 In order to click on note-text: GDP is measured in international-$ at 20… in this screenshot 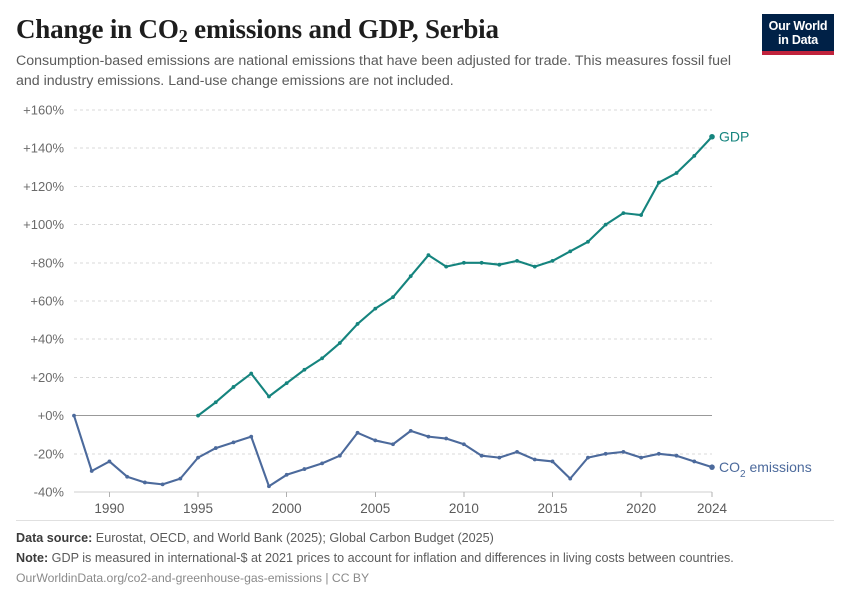, I will do `click(391, 557)`.